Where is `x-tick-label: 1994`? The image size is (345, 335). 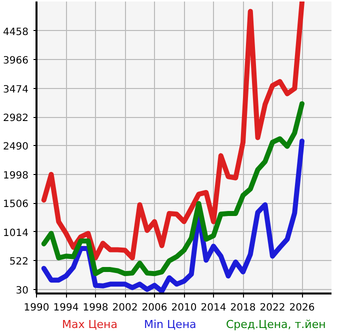 x-tick-label: 1994 is located at coordinates (66, 308).